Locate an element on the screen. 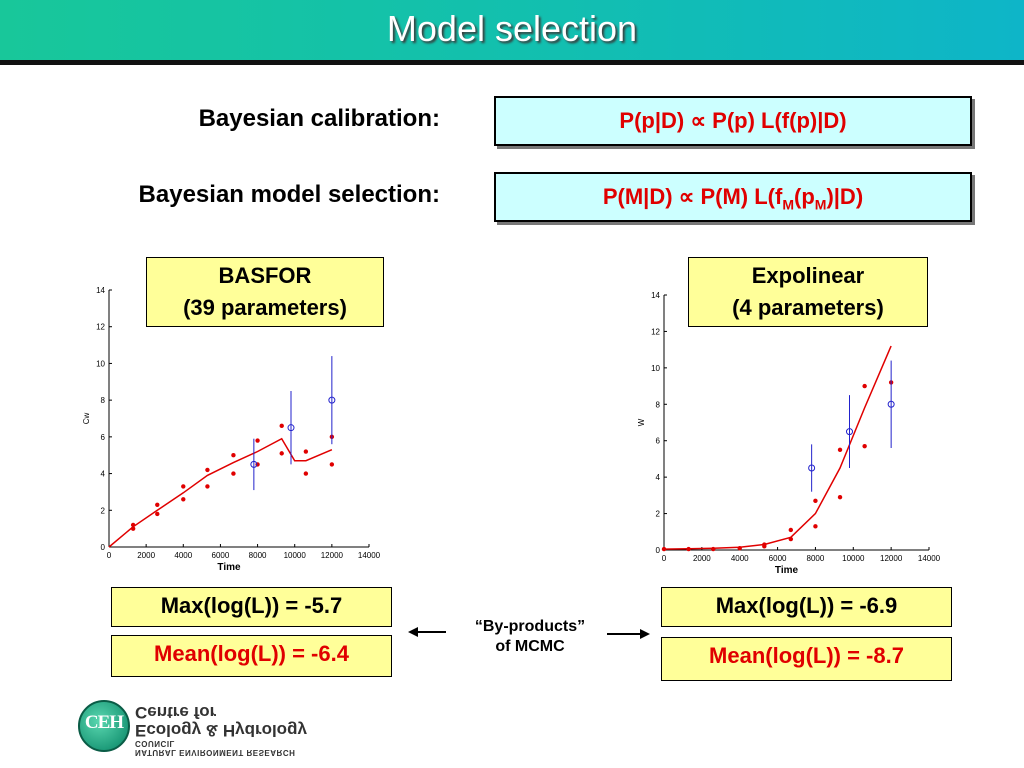  selection-formula-box: P(M|D) ∝ P(M) L(fM(pM)|D) is located at coordinates (733, 197).